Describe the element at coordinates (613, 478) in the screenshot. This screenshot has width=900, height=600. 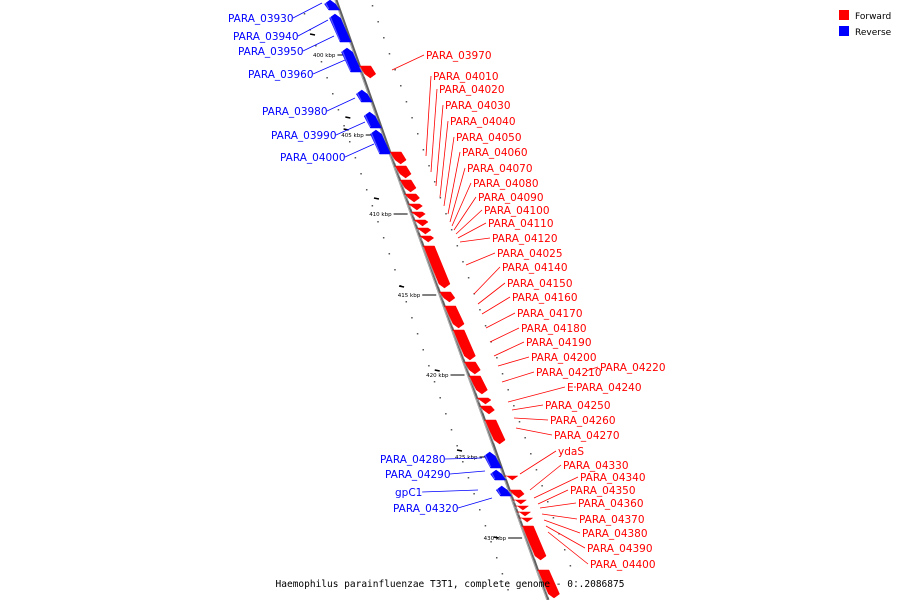
I see `forward-gene-label: PARA_04340` at that location.